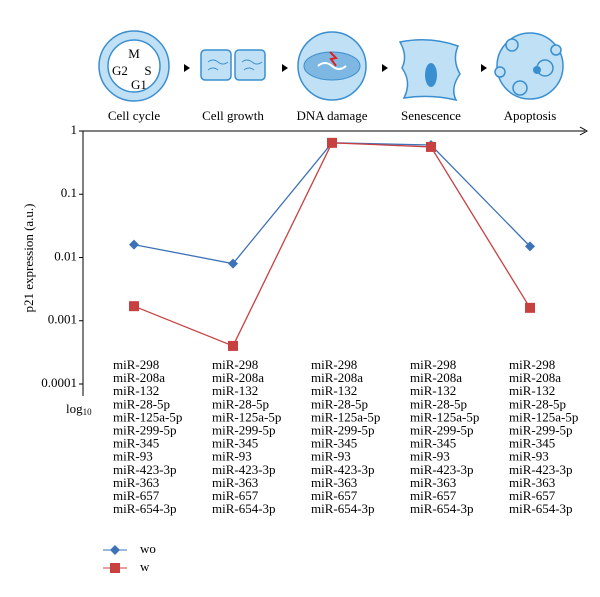  Describe the element at coordinates (233, 115) in the screenshot. I see `category-label: Cell growth` at that location.